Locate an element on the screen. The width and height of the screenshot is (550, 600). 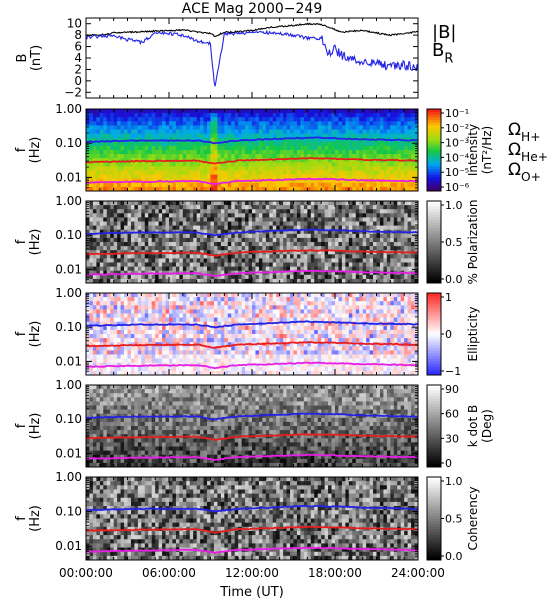
figure-title: ACE Mag 2000−249 is located at coordinates (252, 9).